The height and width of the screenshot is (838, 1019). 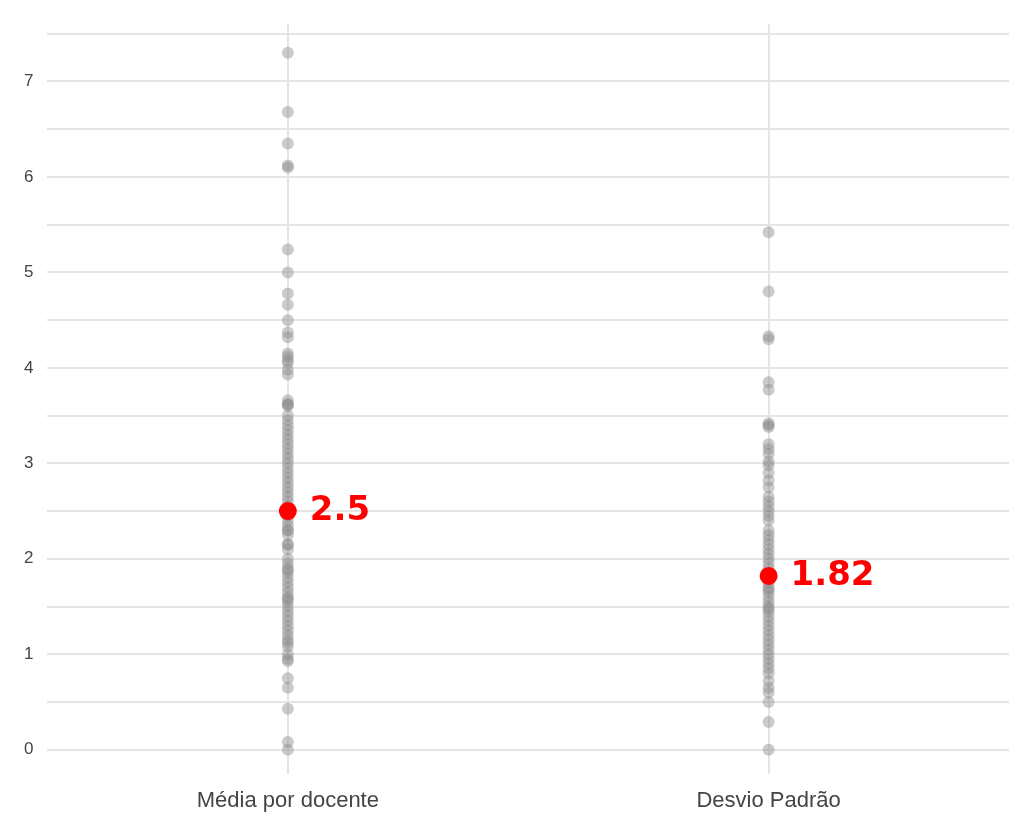 I want to click on y-tick-label: 1, so click(x=28, y=653).